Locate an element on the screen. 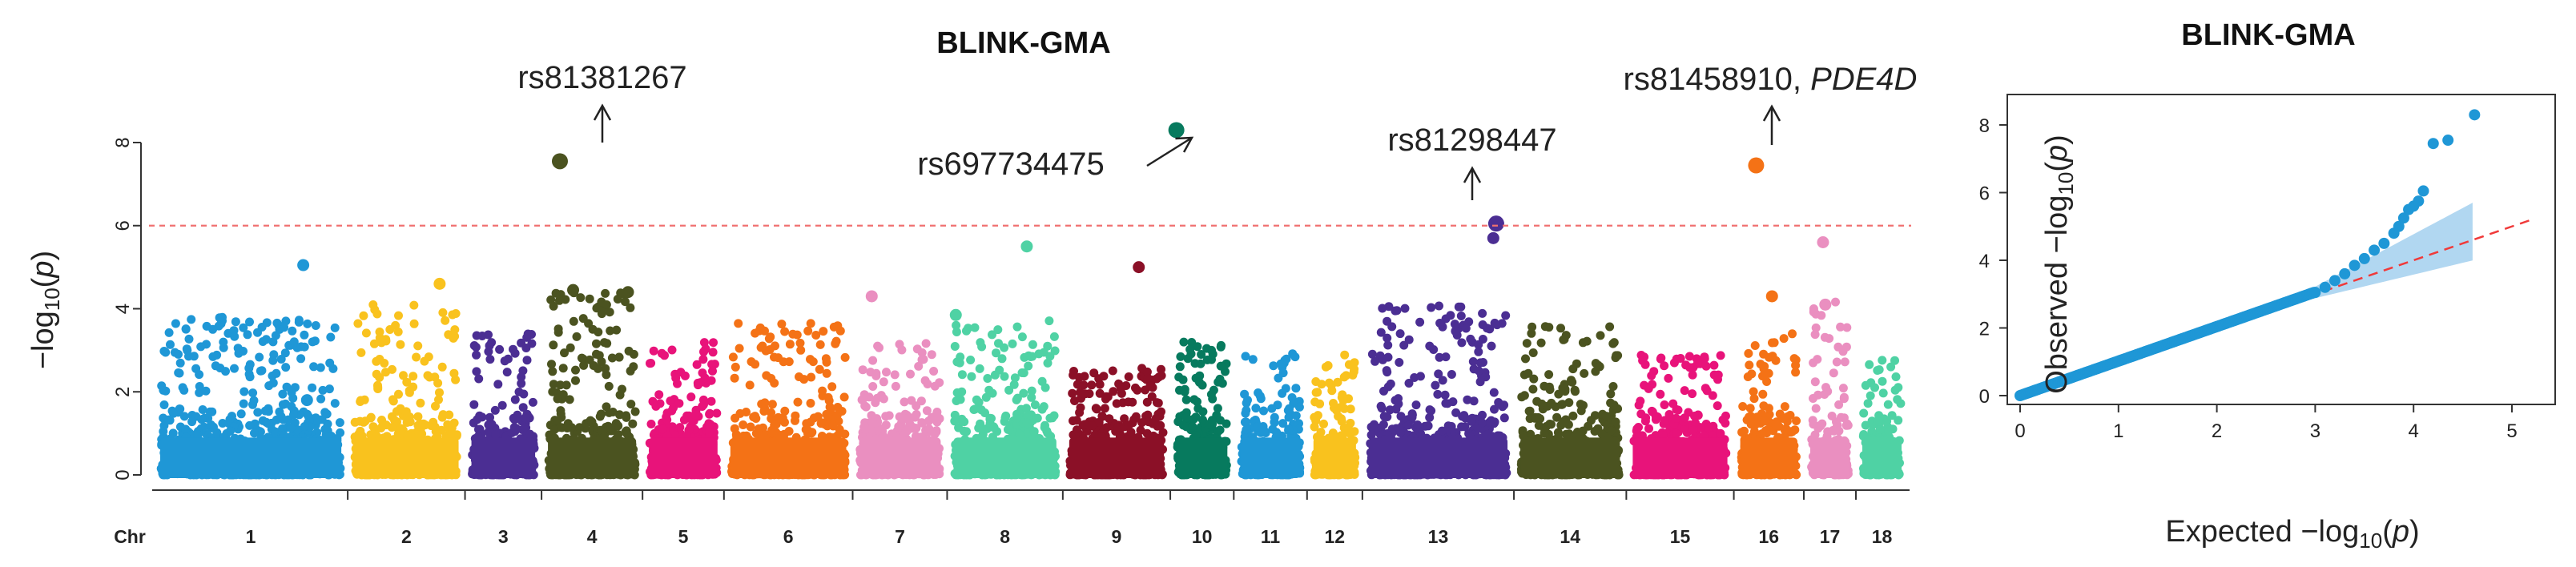  chr-label-10: 10 is located at coordinates (1202, 536).